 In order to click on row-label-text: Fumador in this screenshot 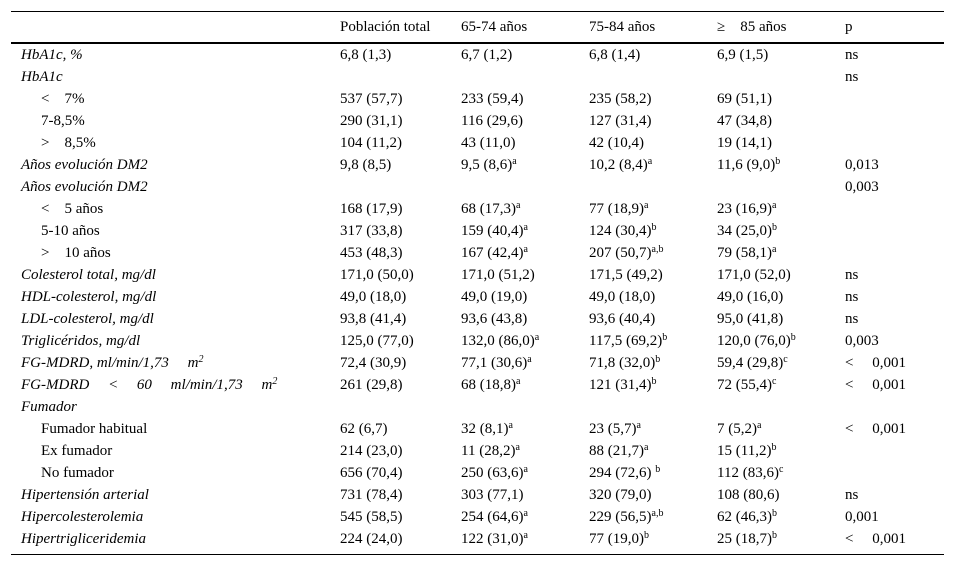, I will do `click(49, 407)`.